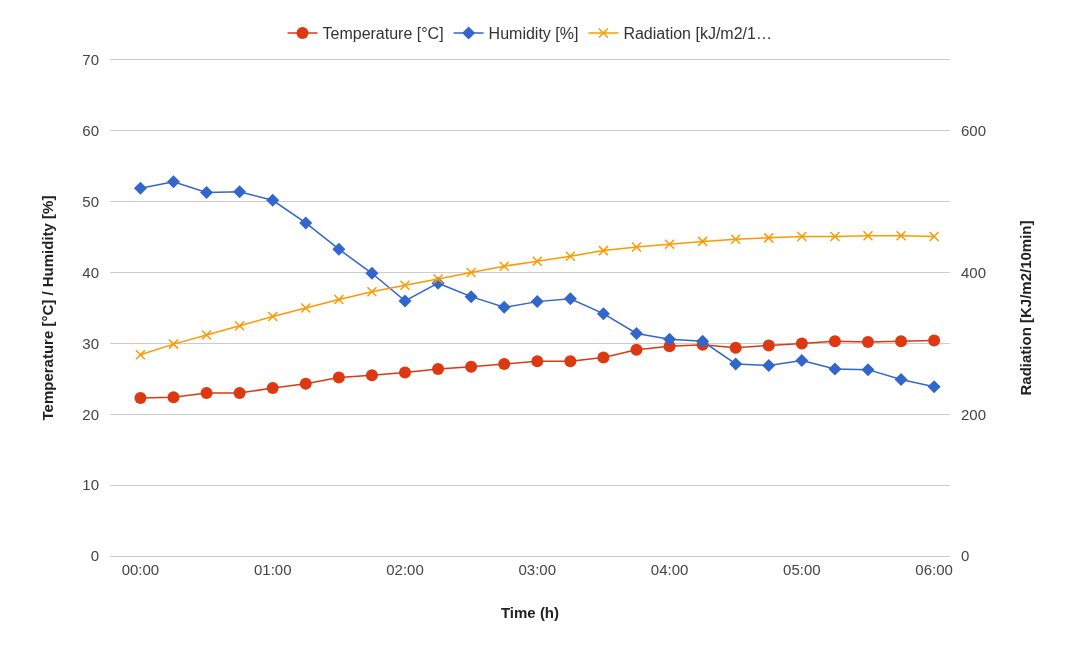  What do you see at coordinates (90, 60) in the screenshot?
I see `y-tick-label: 70` at bounding box center [90, 60].